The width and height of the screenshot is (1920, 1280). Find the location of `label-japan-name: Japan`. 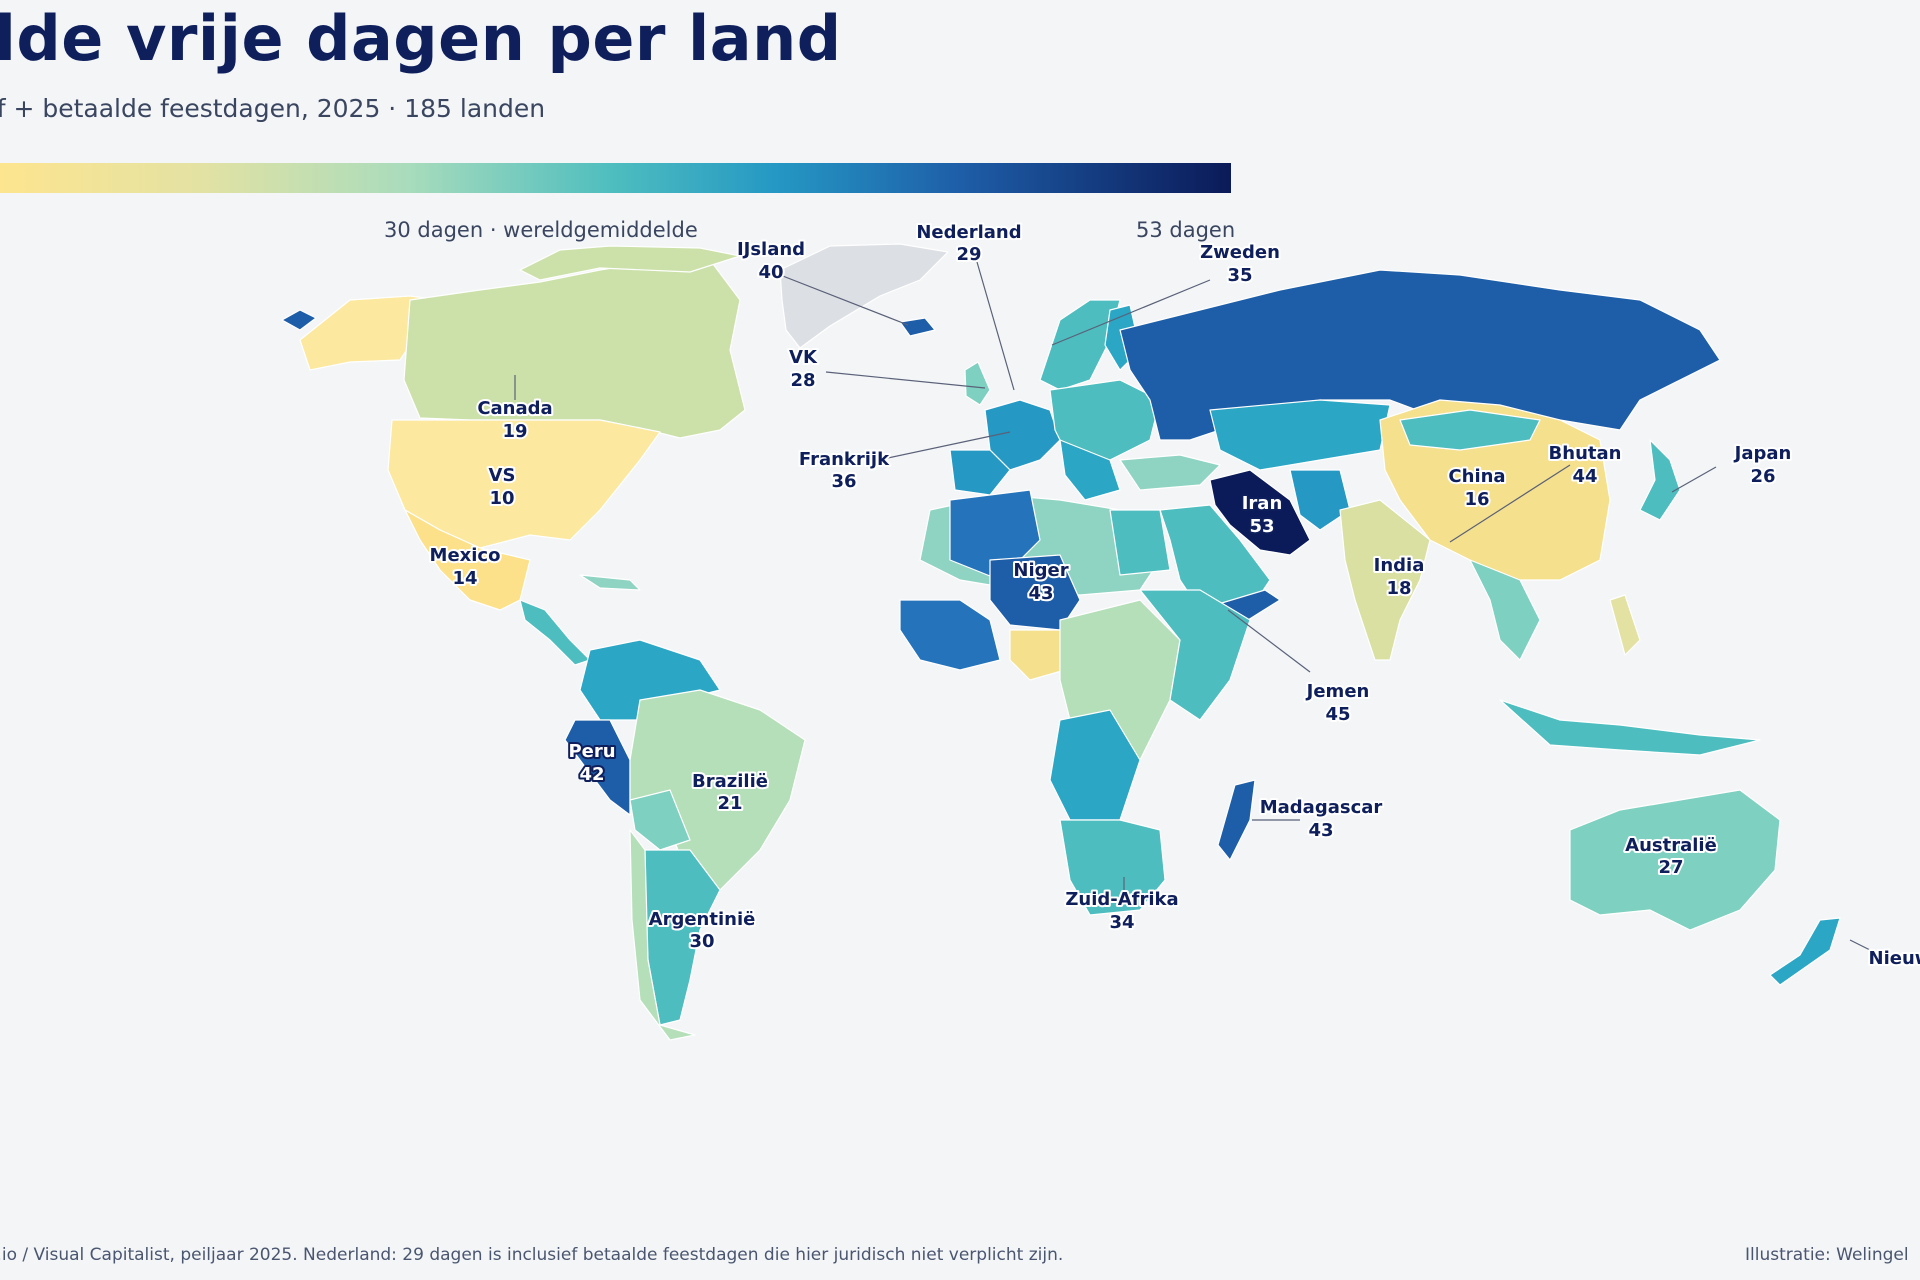

label-japan-name: Japan is located at coordinates (1762, 453).